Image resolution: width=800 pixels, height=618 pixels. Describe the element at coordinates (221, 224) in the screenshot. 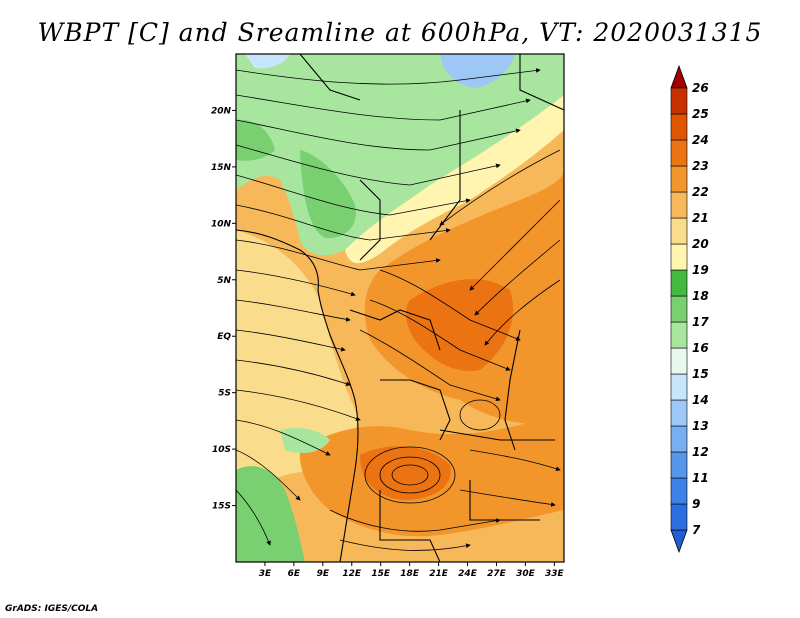

I see `lat-tick-label: 10N` at that location.